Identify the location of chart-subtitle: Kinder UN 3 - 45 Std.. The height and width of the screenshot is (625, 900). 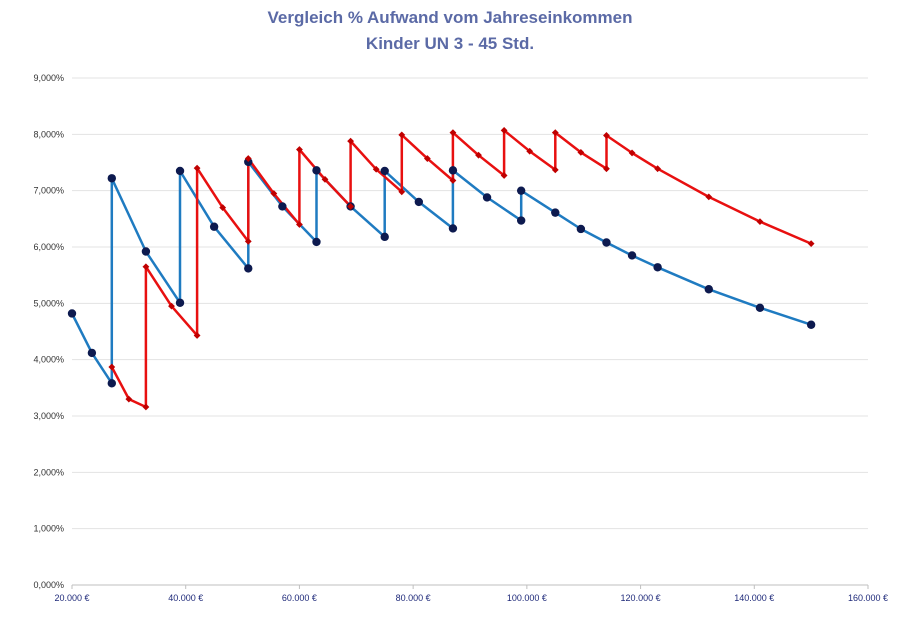
(450, 43).